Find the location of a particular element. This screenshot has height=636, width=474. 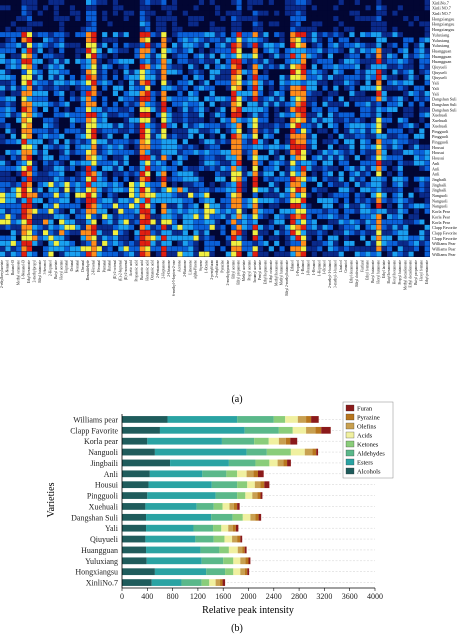

heatmap-column-label: 2-methylpyrazine is located at coordinates (228, 273).